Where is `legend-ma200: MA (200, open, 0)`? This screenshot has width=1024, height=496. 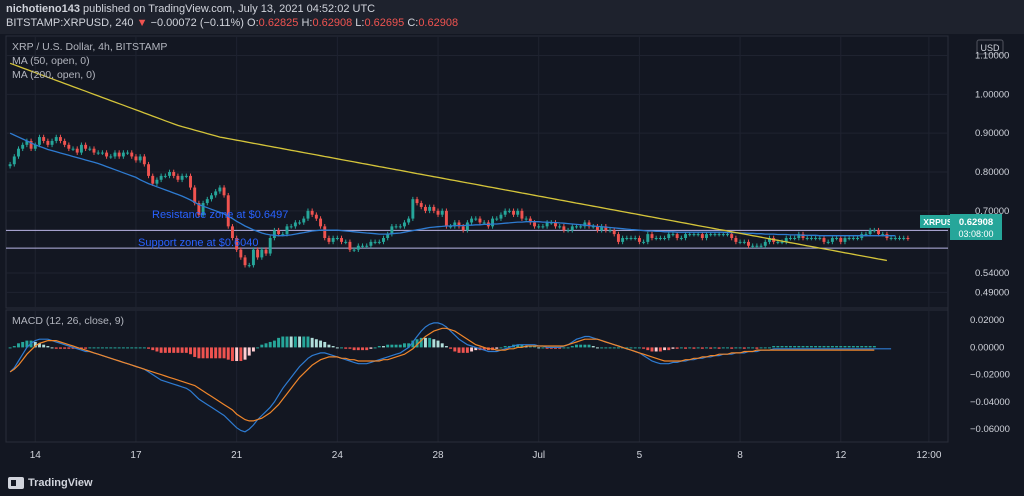 legend-ma200: MA (200, open, 0) is located at coordinates (53, 75).